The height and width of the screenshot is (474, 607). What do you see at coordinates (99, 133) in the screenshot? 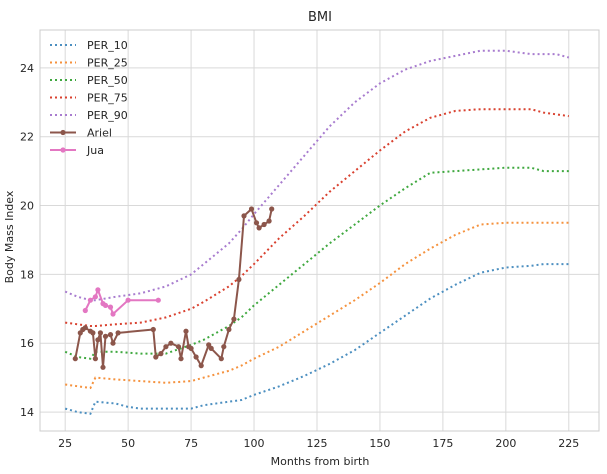
I see `legend-label: Ariel` at bounding box center [99, 133].